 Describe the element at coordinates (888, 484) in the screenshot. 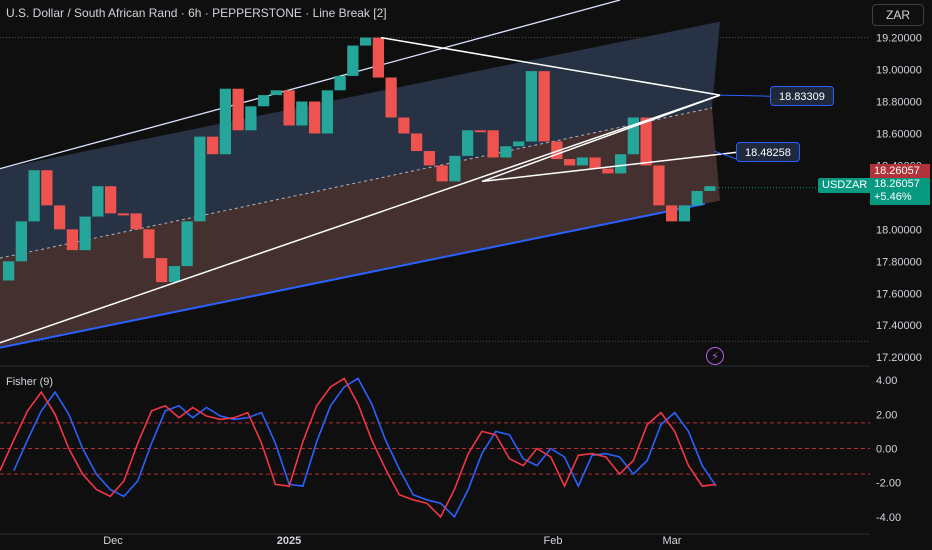

I see `indicator-tick-label: -2.00` at that location.